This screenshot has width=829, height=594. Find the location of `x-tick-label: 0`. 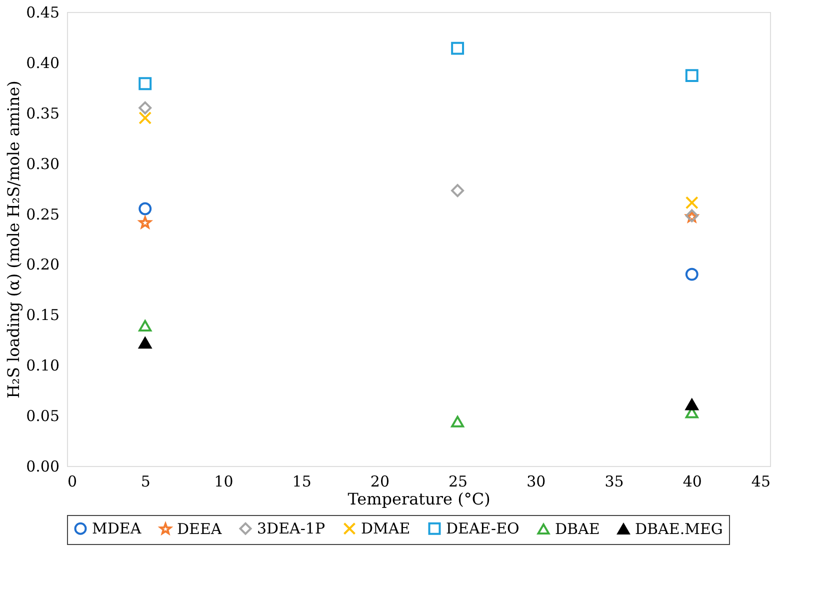

x-tick-label: 0 is located at coordinates (73, 481).